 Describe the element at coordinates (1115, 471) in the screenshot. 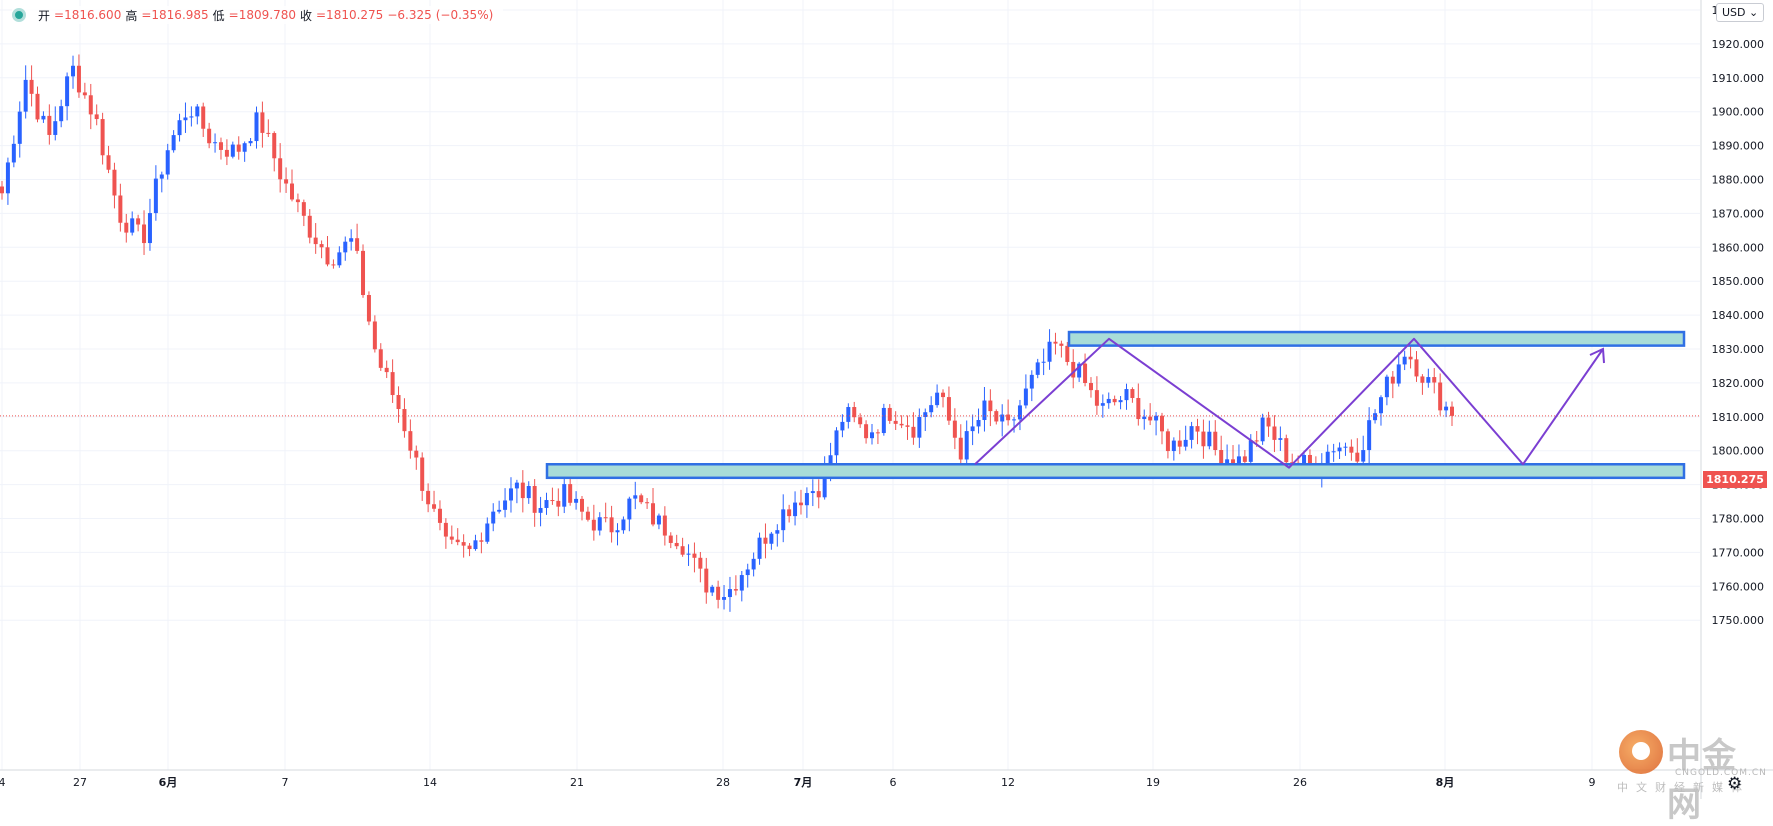

I see `support-zone` at that location.